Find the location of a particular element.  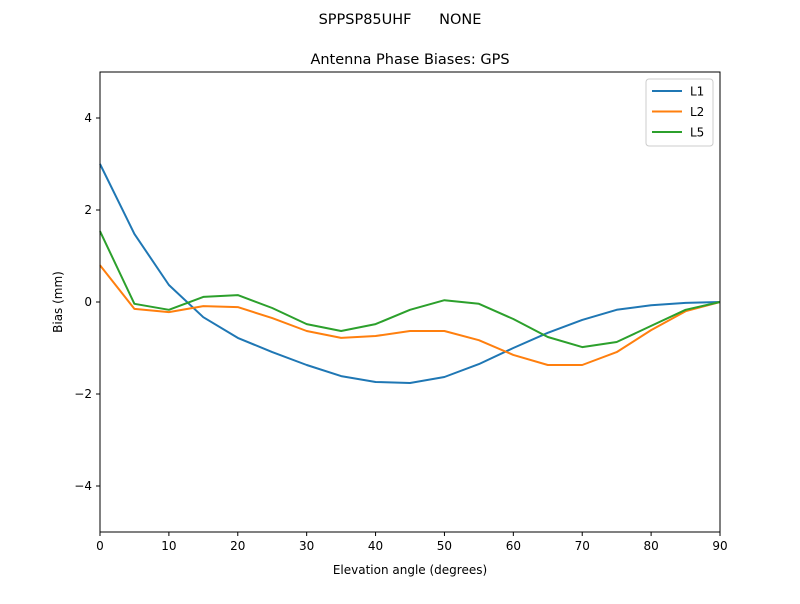

legend-label-L5: L5 is located at coordinates (697, 133).